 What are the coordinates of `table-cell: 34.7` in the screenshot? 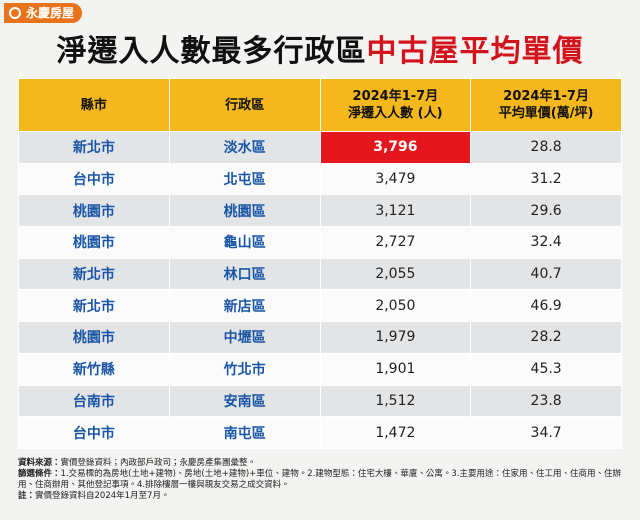 It's located at (546, 432).